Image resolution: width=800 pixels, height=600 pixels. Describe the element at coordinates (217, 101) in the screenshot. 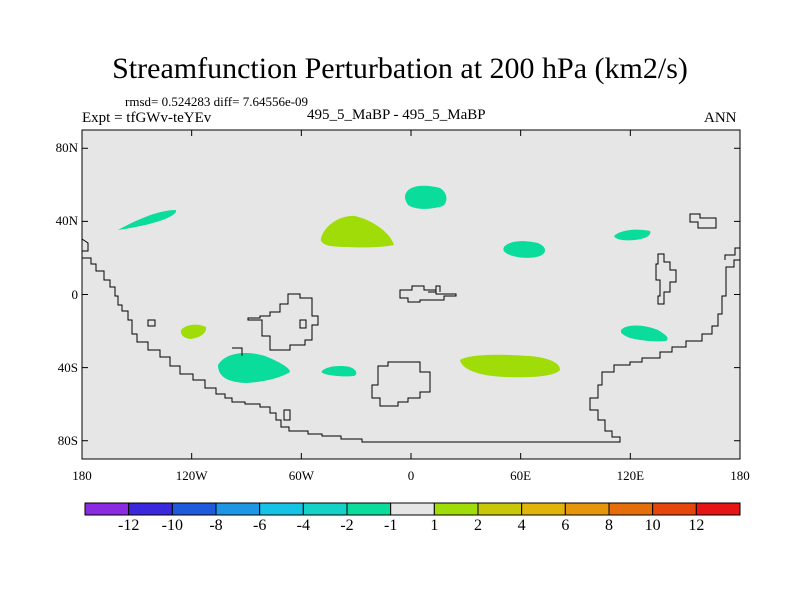

I see `stats-line: rmsd= 0.524283 diff= 7.64556e-09` at that location.